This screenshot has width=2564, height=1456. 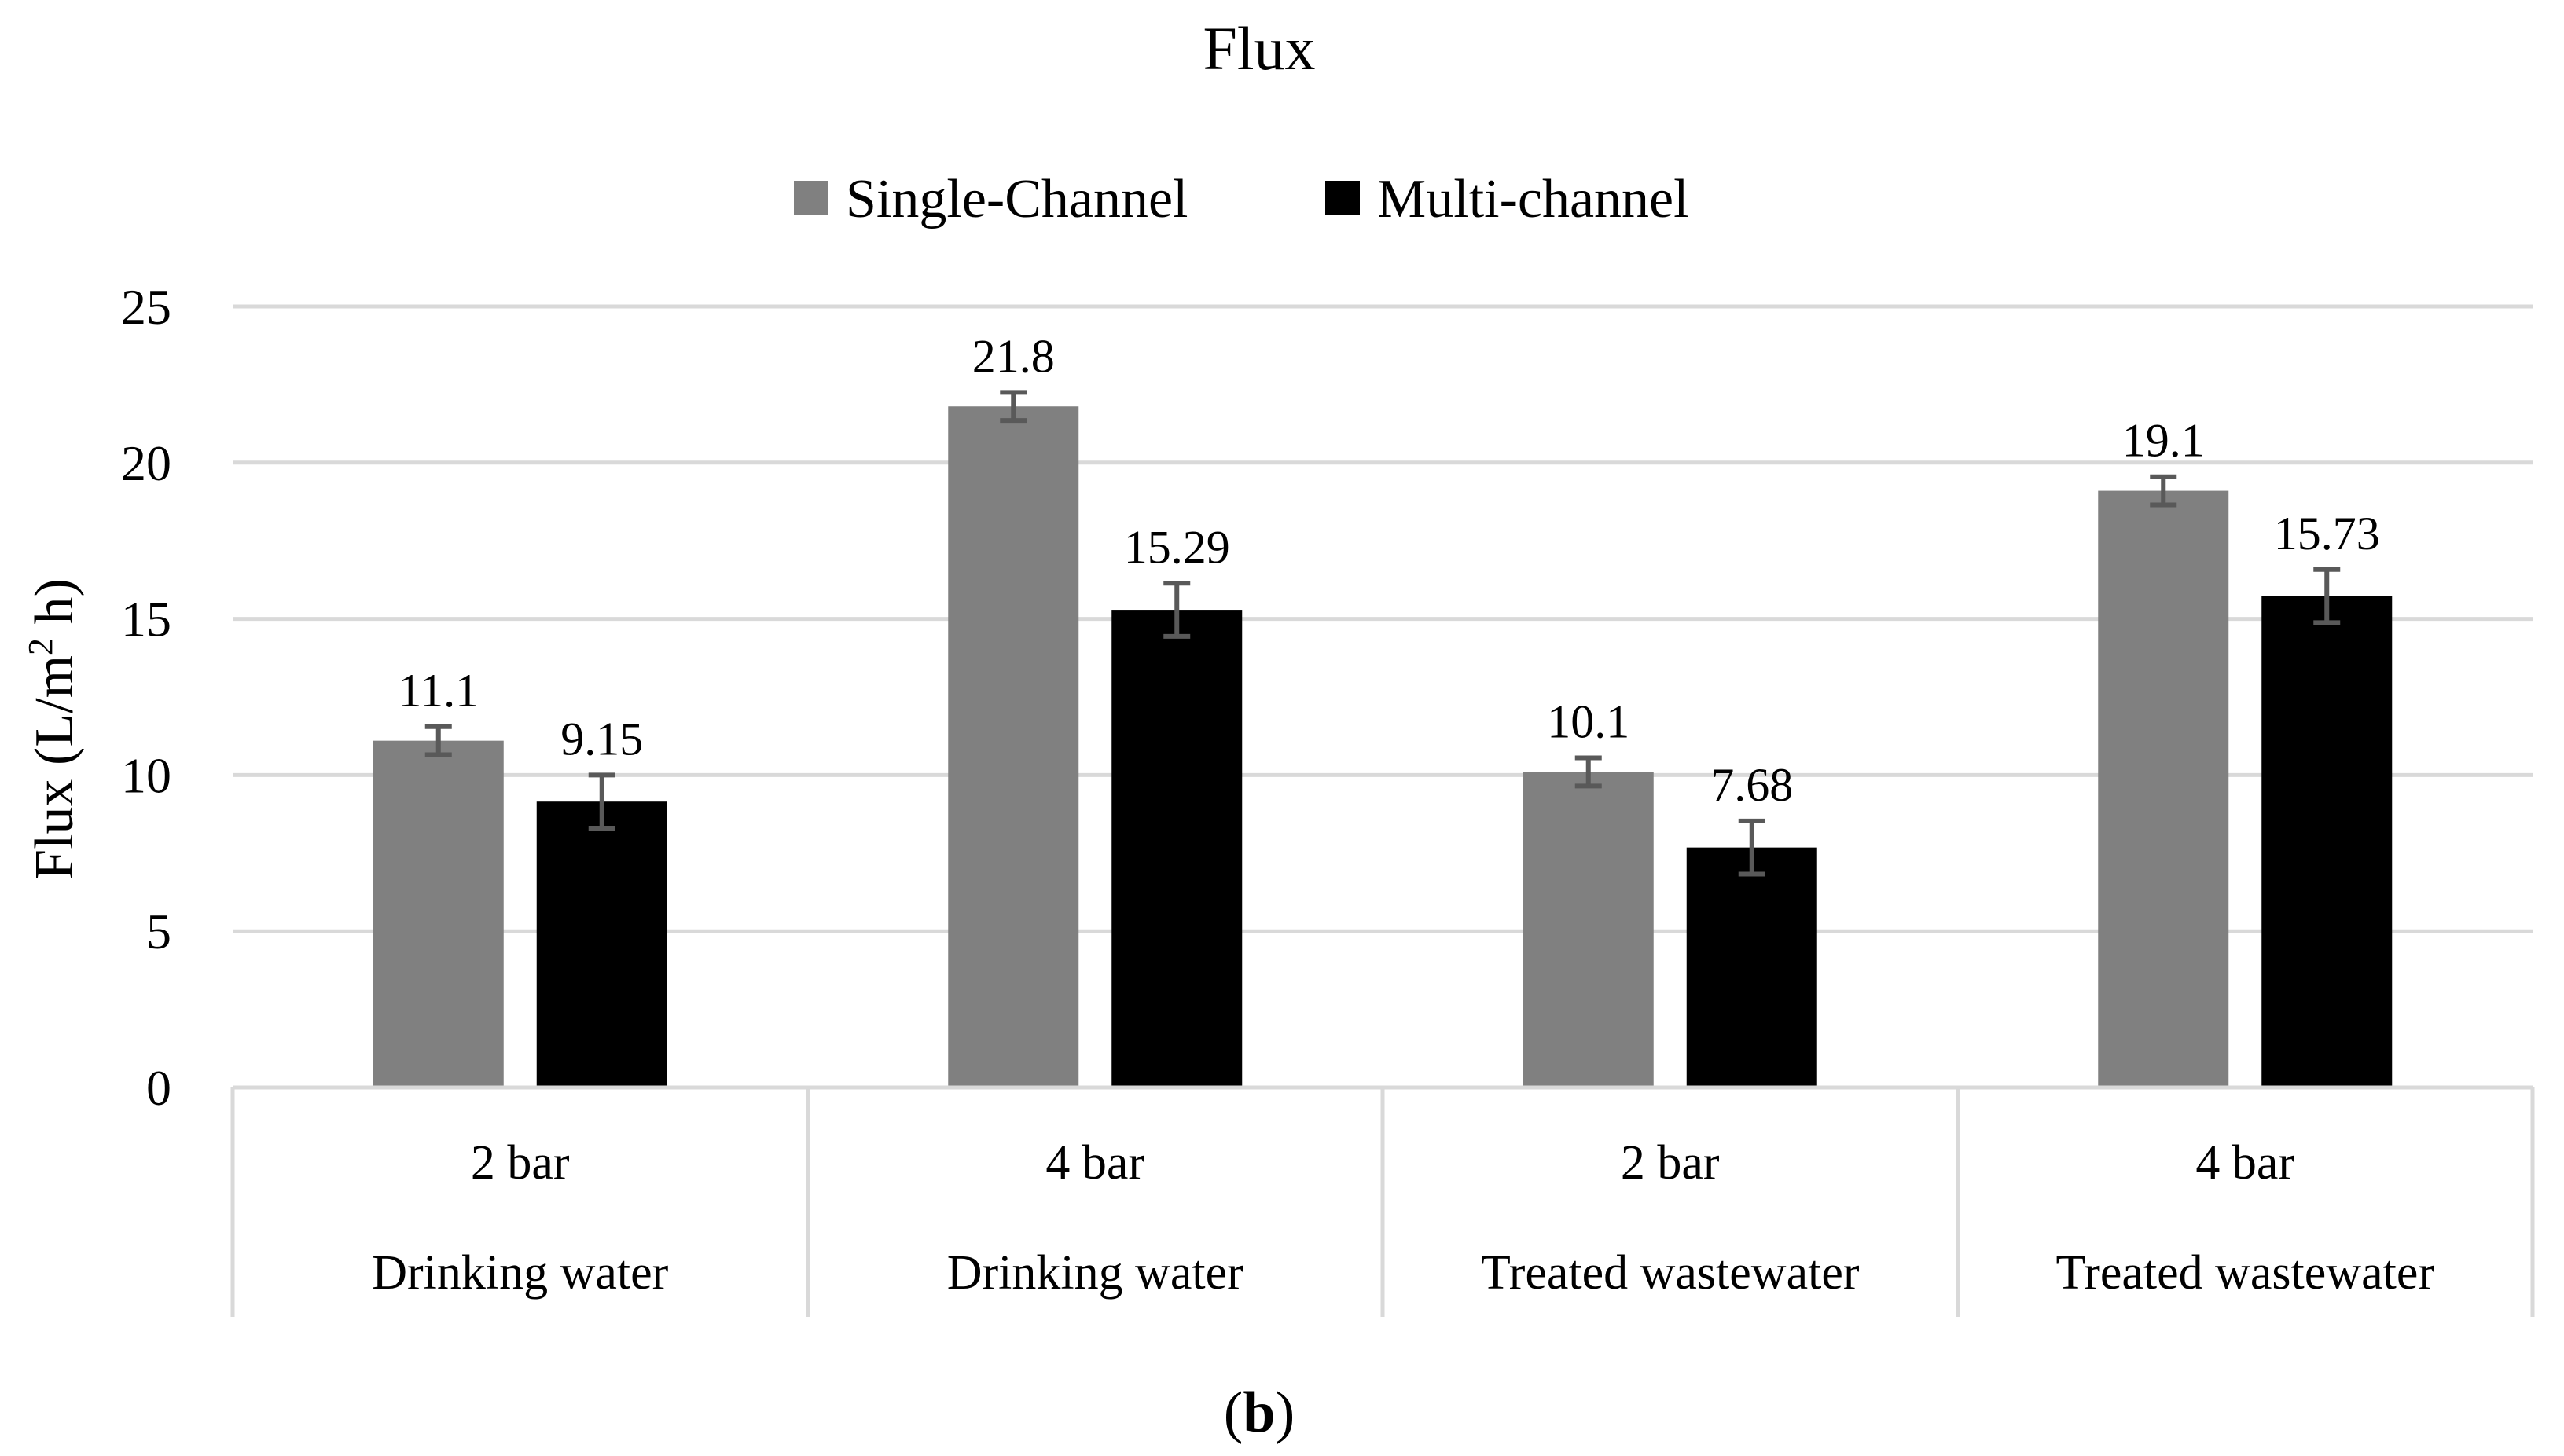 What do you see at coordinates (146, 619) in the screenshot?
I see `y-tick-label: 15` at bounding box center [146, 619].